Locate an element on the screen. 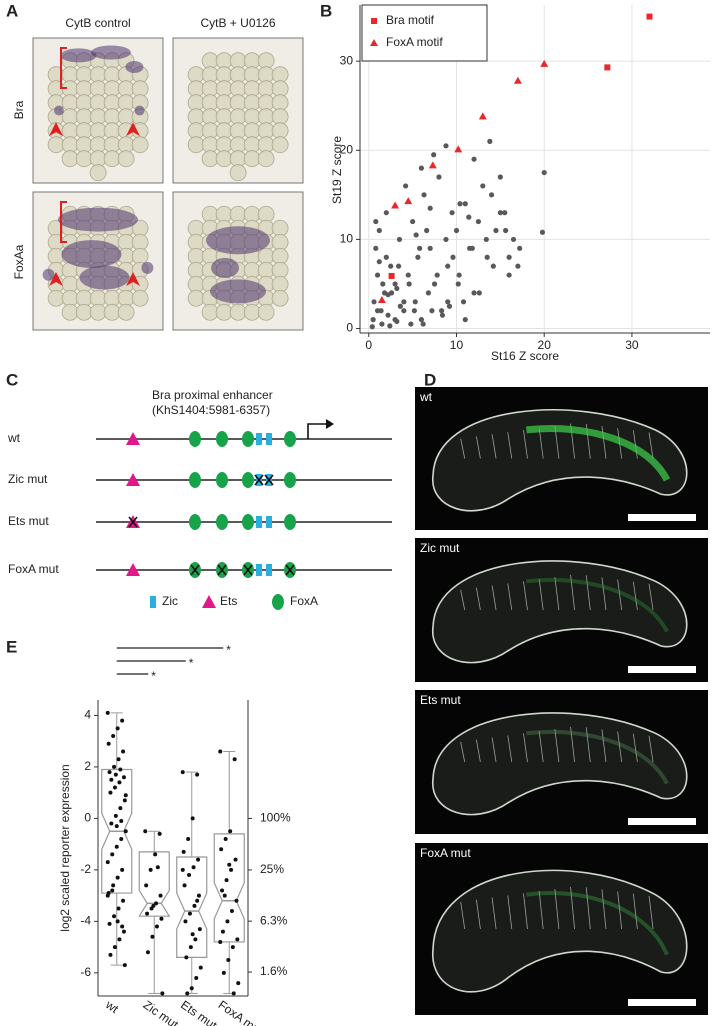 The image size is (717, 1026). image-label: Zic mut is located at coordinates (440, 548).